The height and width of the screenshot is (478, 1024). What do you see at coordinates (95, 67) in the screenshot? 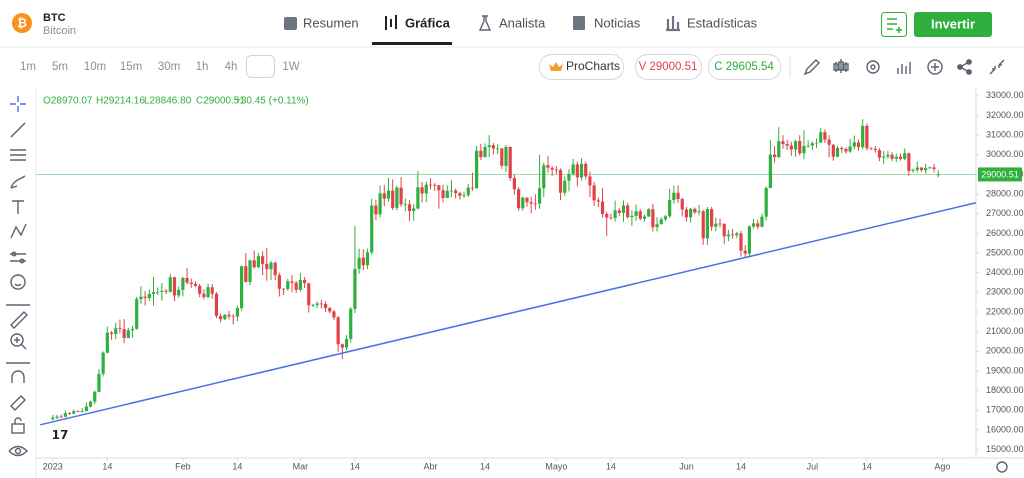
I see `interval: 10m` at bounding box center [95, 67].